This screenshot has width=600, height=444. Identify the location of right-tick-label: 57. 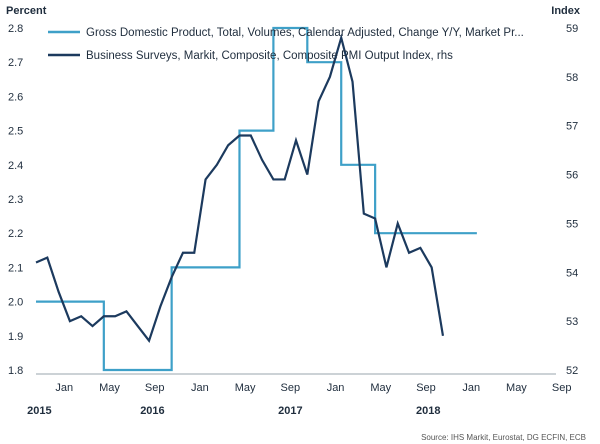
(572, 127).